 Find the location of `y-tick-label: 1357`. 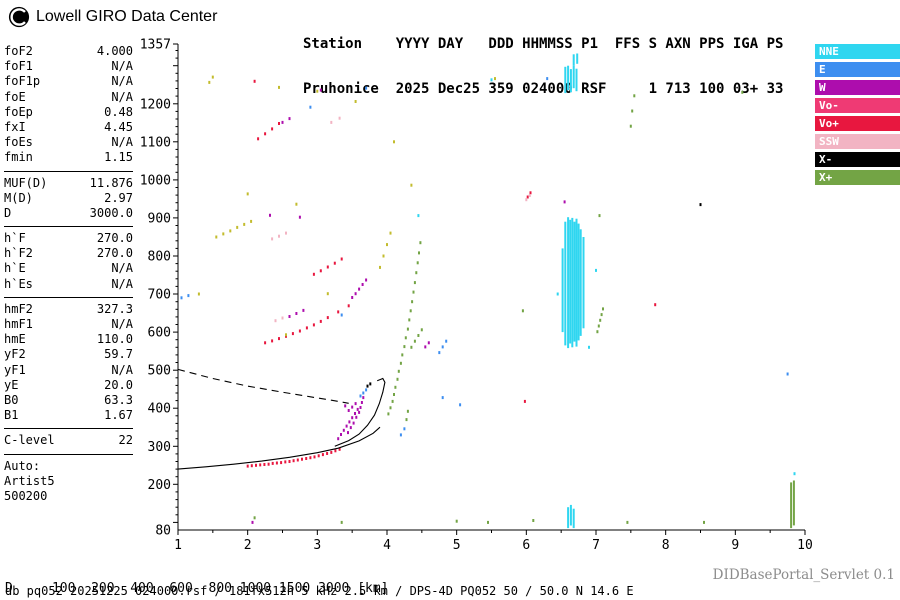

y-tick-label: 1357 is located at coordinates (155, 45).